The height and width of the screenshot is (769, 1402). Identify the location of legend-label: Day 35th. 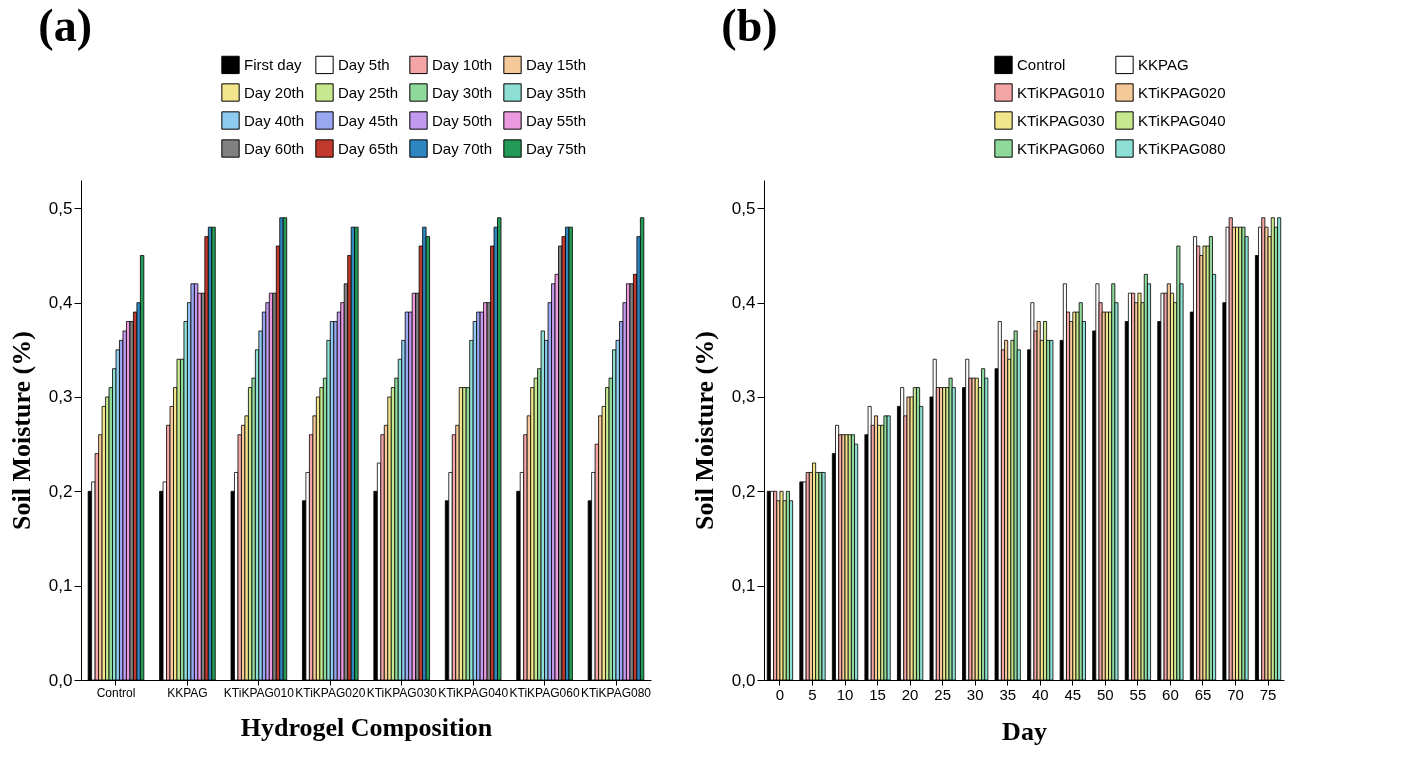
(556, 92).